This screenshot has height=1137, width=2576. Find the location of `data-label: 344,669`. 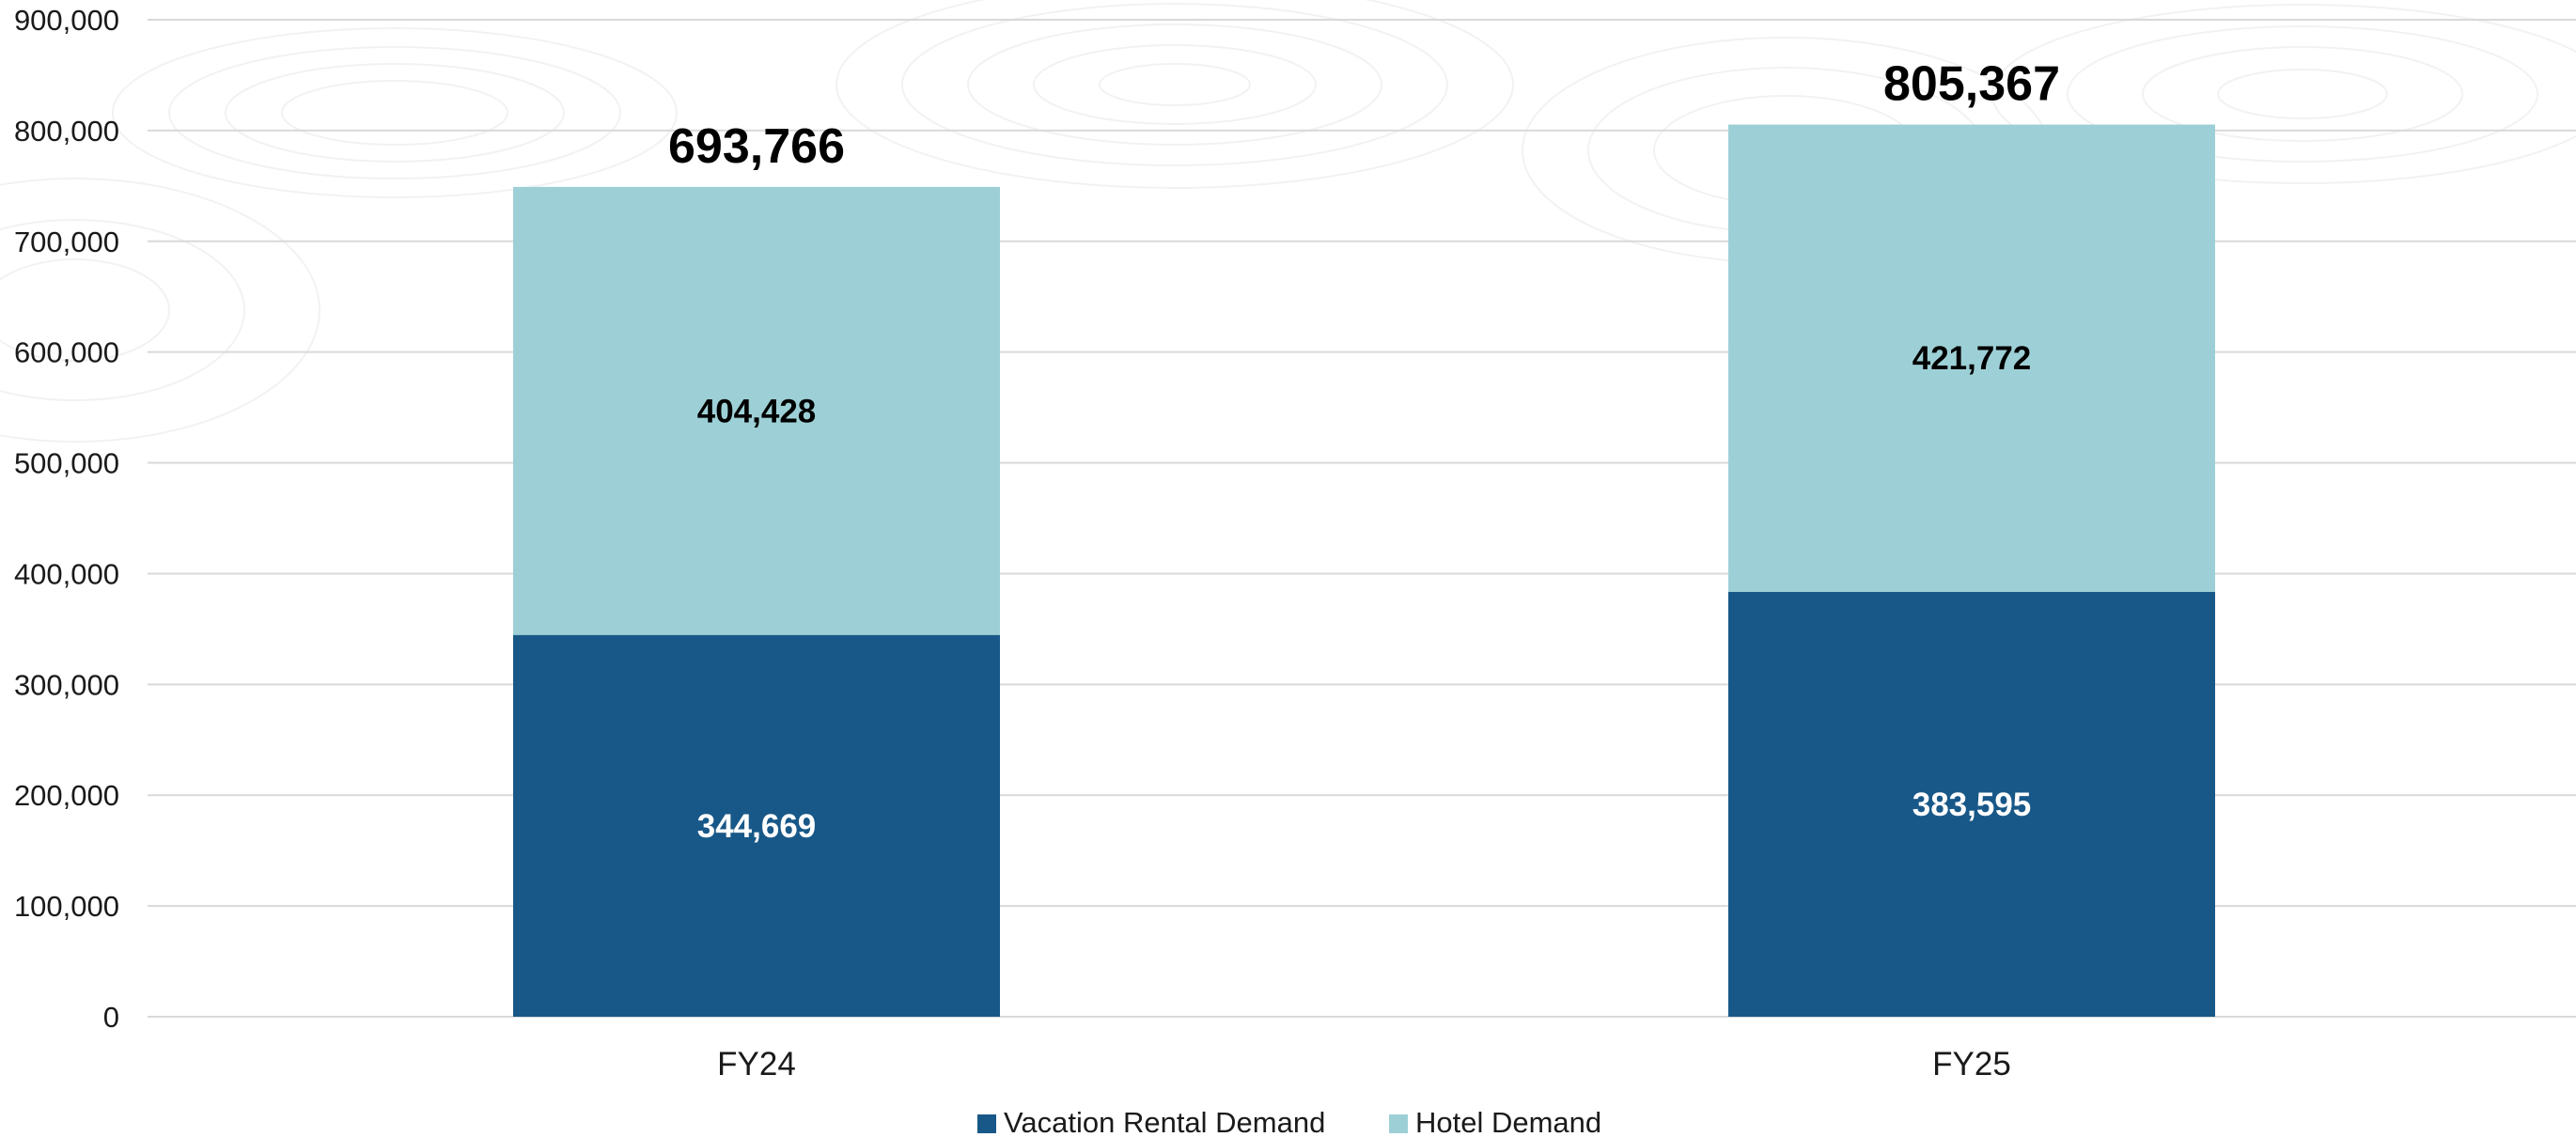

data-label: 344,669 is located at coordinates (757, 826).